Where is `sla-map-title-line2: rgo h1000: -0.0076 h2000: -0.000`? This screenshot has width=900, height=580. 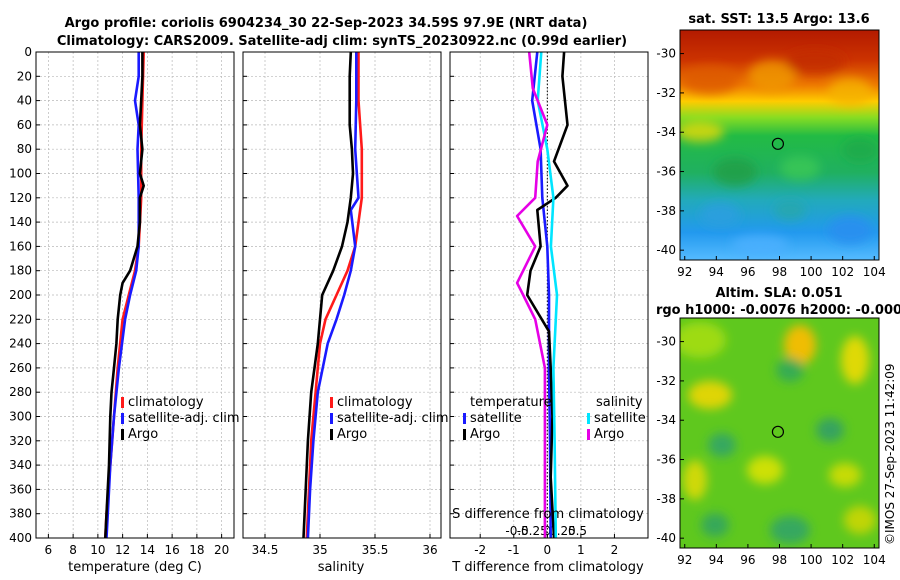 sla-map-title-line2: rgo h1000: -0.0076 h2000: -0.000 is located at coordinates (778, 310).